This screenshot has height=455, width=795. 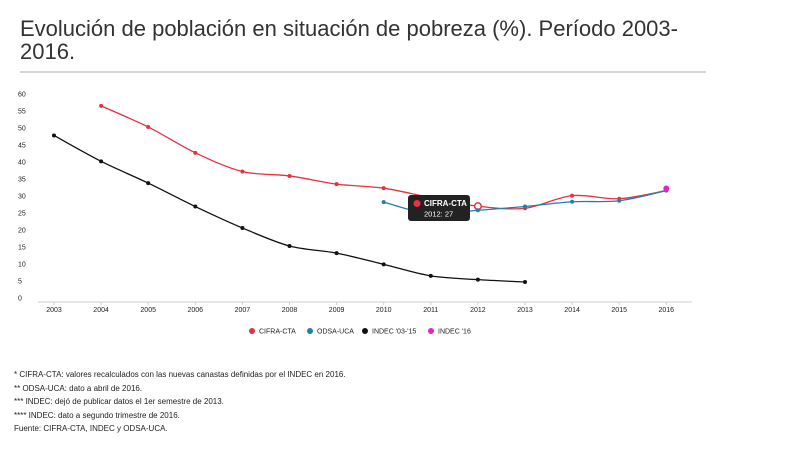 What do you see at coordinates (22, 180) in the screenshot?
I see `y-tick-label: 35` at bounding box center [22, 180].